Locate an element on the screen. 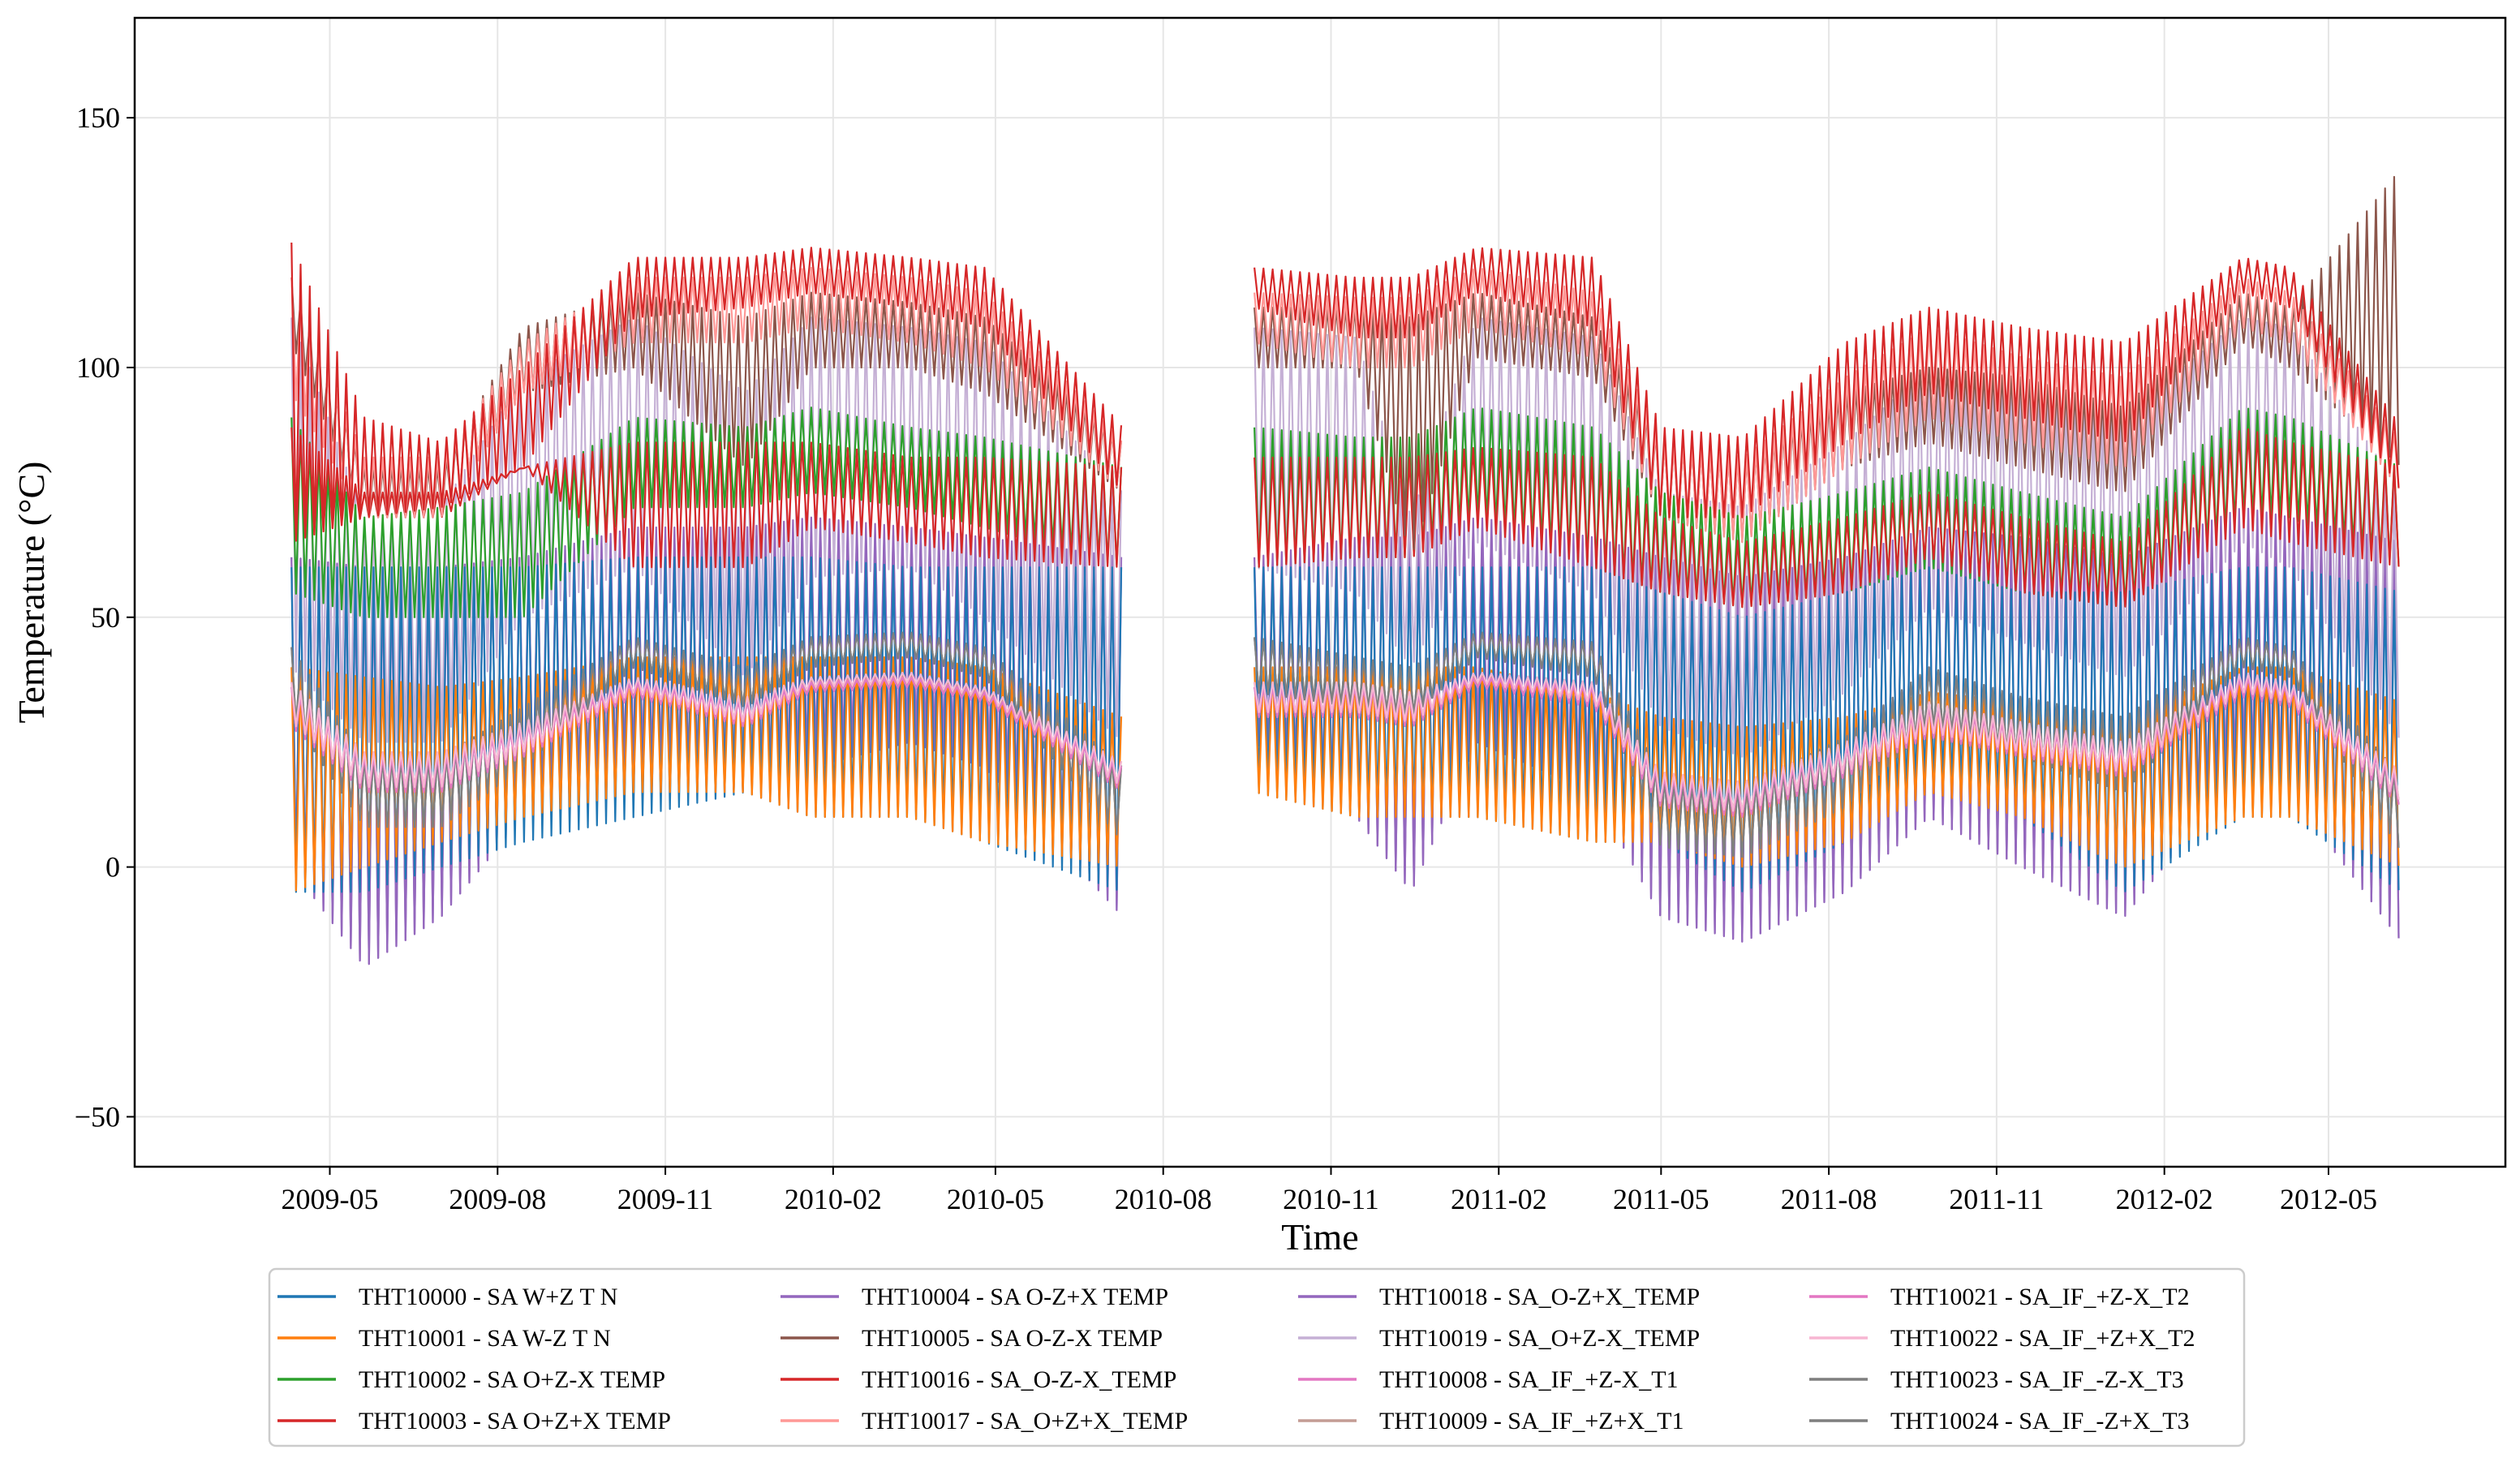  legend-label: THT10009 - SA_IF_+Z+X_T1 is located at coordinates (1531, 1421).